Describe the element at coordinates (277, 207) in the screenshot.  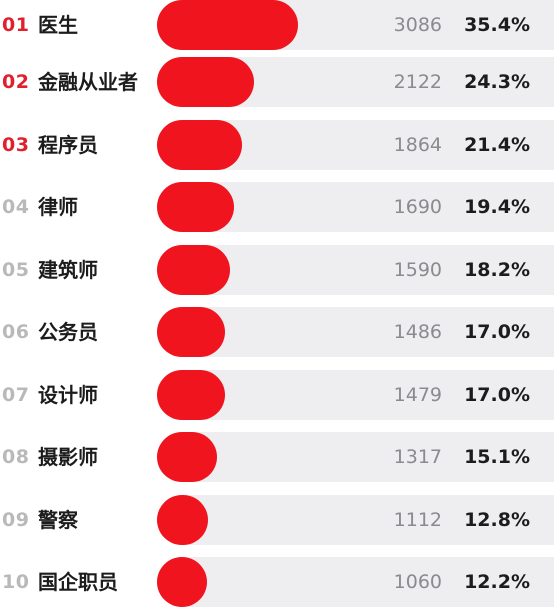
I see `table-row: 04 律师 1690 19.4%` at that location.